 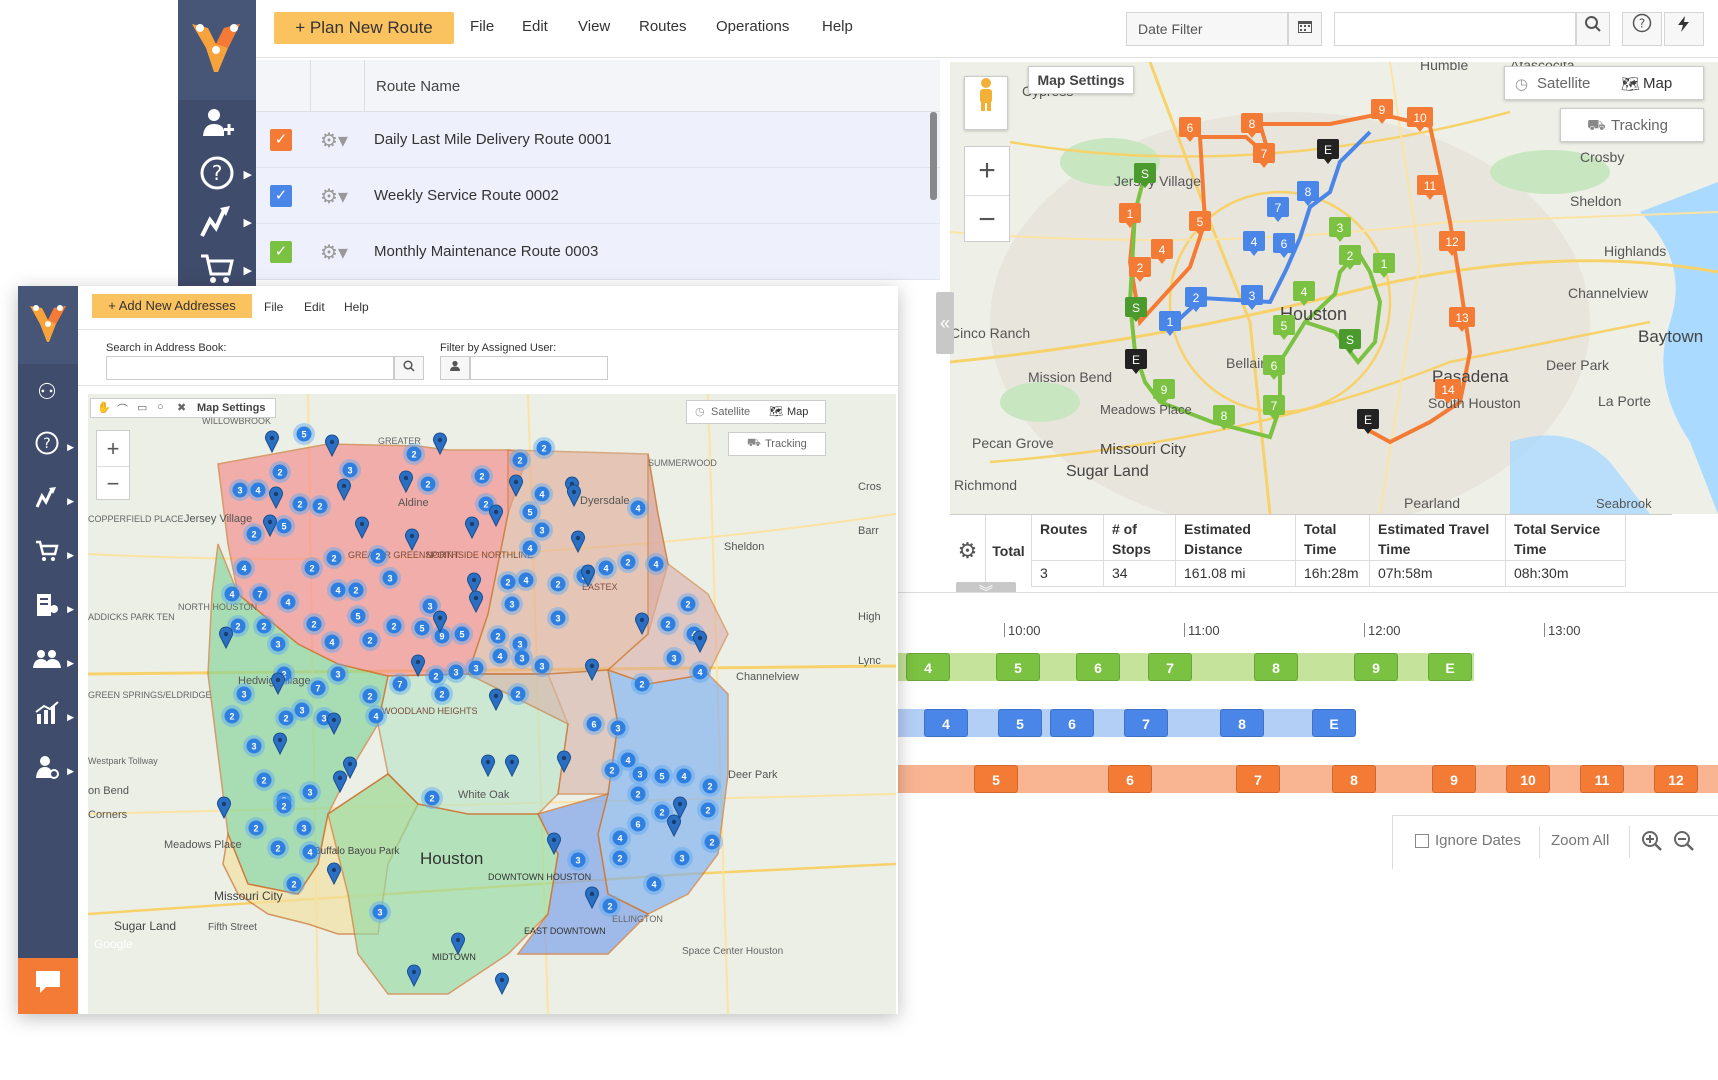 What do you see at coordinates (1072, 723) in the screenshot?
I see `timeline-stop: 6` at bounding box center [1072, 723].